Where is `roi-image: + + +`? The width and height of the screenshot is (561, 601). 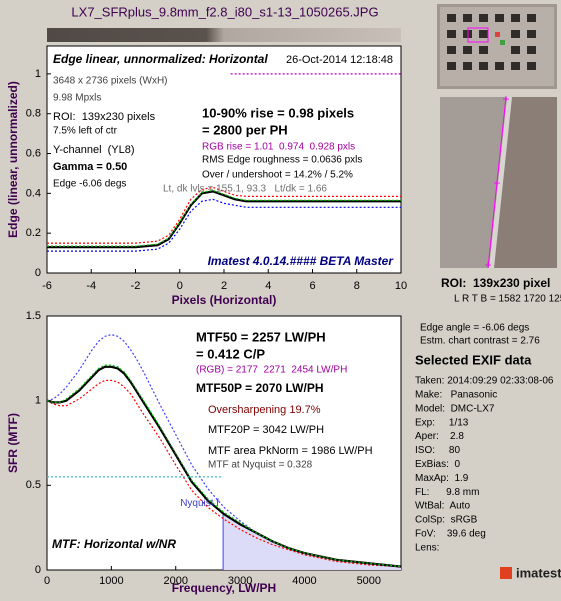 roi-image: + + + is located at coordinates (498, 182).